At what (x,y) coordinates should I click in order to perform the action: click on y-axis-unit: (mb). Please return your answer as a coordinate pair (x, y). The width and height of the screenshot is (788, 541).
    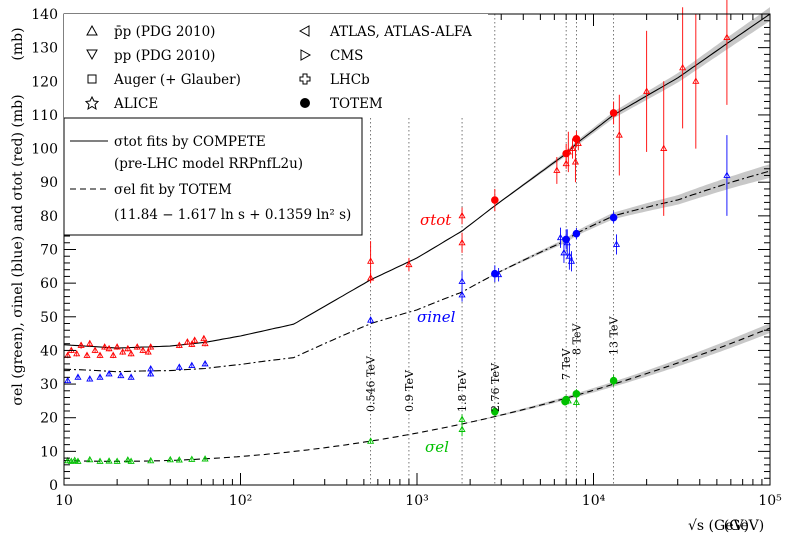
    Looking at the image, I should click on (18, 43).